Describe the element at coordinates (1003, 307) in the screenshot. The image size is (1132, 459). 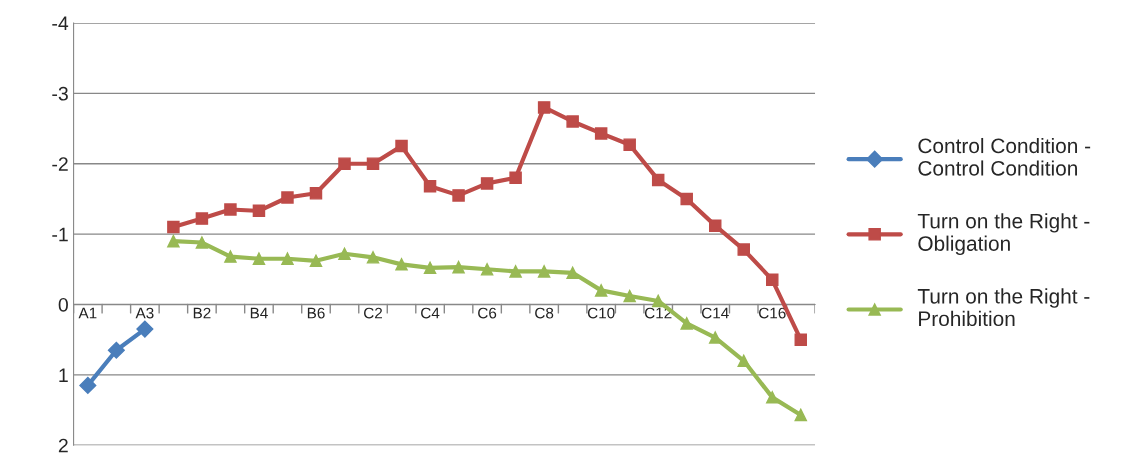
I see `legend-label: Turn on the Right - Prohibition` at that location.